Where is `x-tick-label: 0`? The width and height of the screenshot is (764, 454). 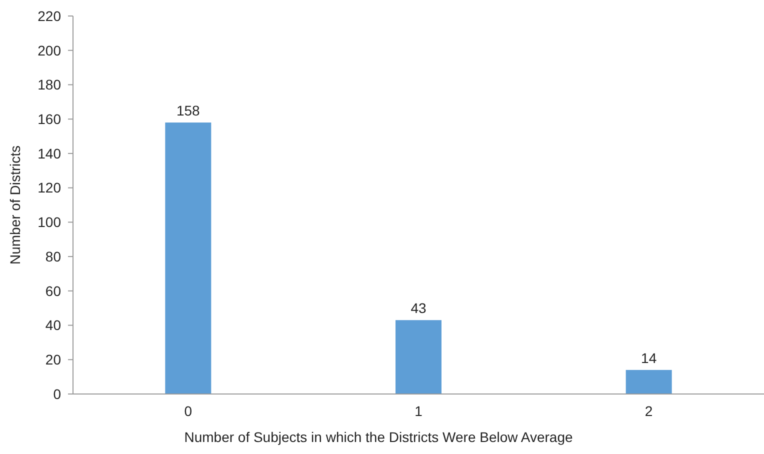
x-tick-label: 0 is located at coordinates (188, 411).